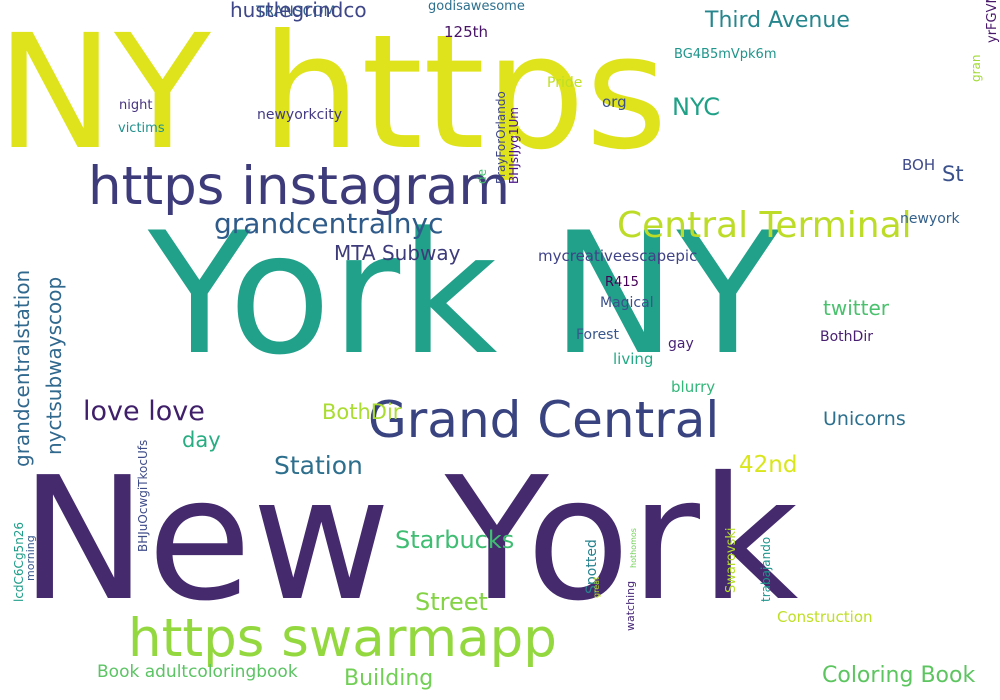 The width and height of the screenshot is (1000, 700). I want to click on word-42nd: 42nd, so click(768, 465).